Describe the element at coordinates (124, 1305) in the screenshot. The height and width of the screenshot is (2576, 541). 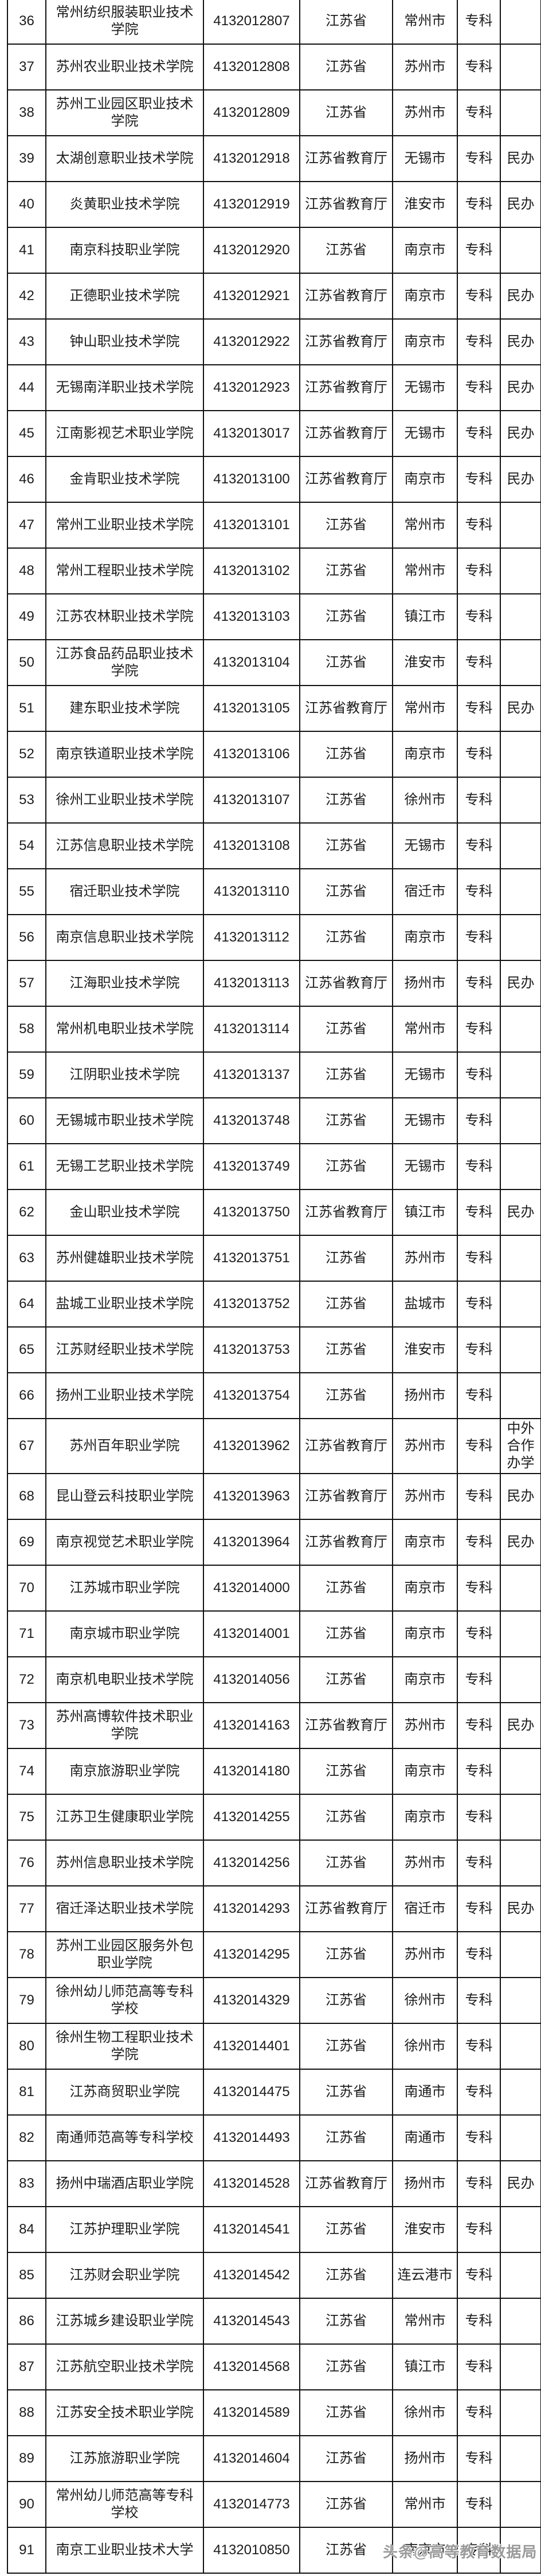
I see `school-name-cell: 盐城工业职业技术学院` at that location.